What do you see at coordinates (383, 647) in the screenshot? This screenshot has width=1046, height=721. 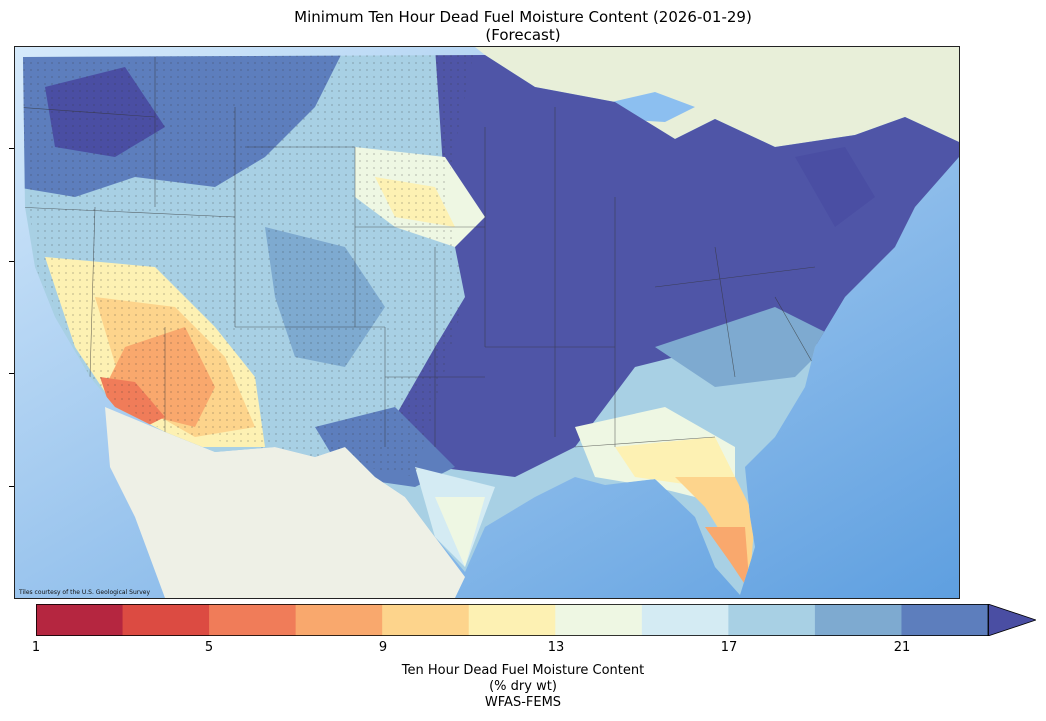 I see `colorbar-tick-label: 9` at bounding box center [383, 647].